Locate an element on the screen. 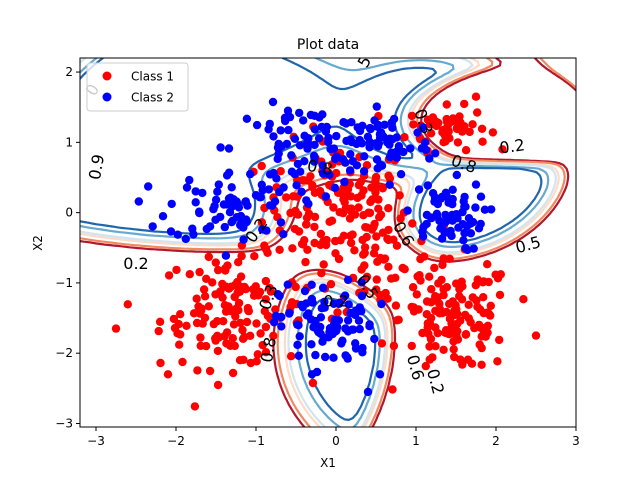 This screenshot has height=480, width=640. y-tick-label: 0 is located at coordinates (69, 213).